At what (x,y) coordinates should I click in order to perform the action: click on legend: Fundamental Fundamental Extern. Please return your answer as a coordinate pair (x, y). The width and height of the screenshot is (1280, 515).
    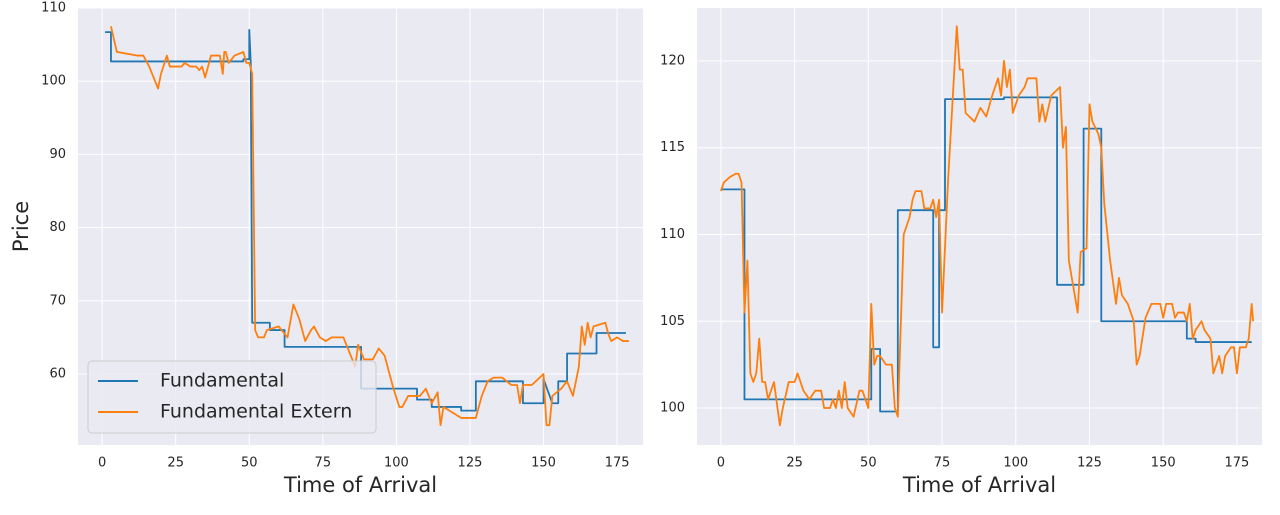
    Looking at the image, I should click on (232, 397).